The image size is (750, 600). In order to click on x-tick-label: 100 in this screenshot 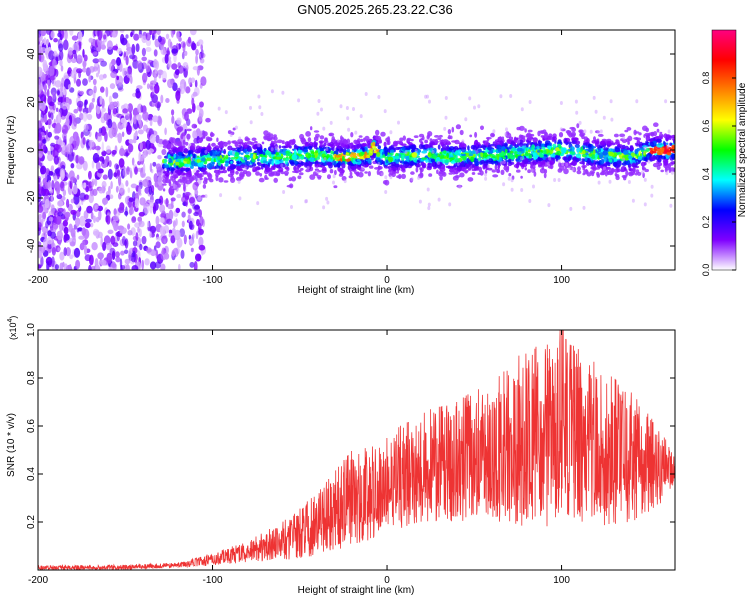, I will do `click(561, 280)`.